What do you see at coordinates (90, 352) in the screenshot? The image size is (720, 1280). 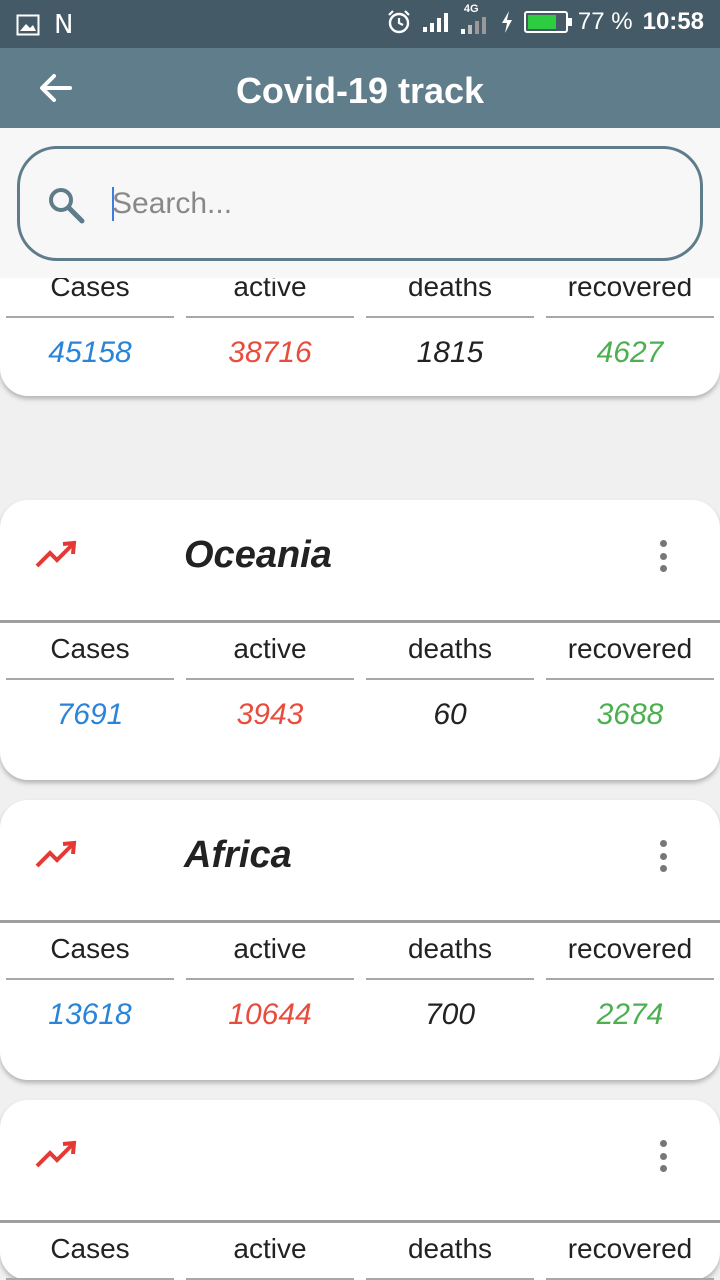 I see `cases-value: 45158` at bounding box center [90, 352].